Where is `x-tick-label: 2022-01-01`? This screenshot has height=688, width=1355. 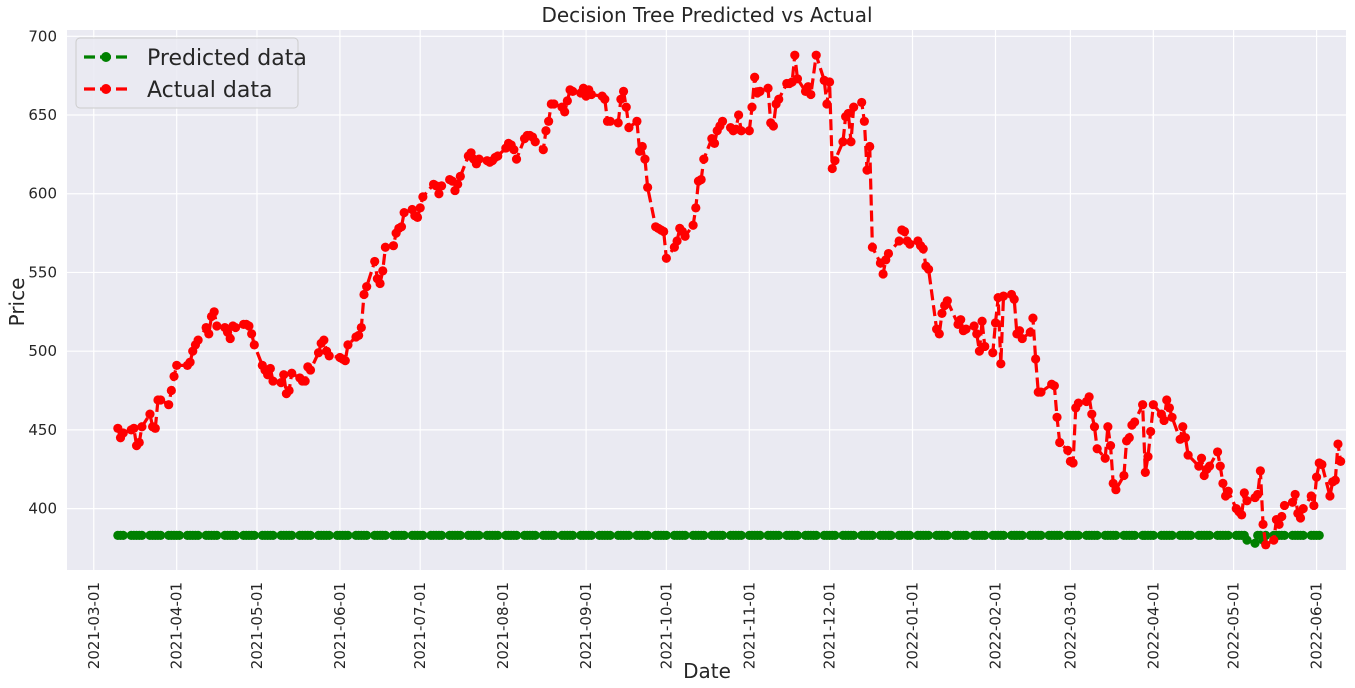
x-tick-label: 2022-01-01 is located at coordinates (913, 625).